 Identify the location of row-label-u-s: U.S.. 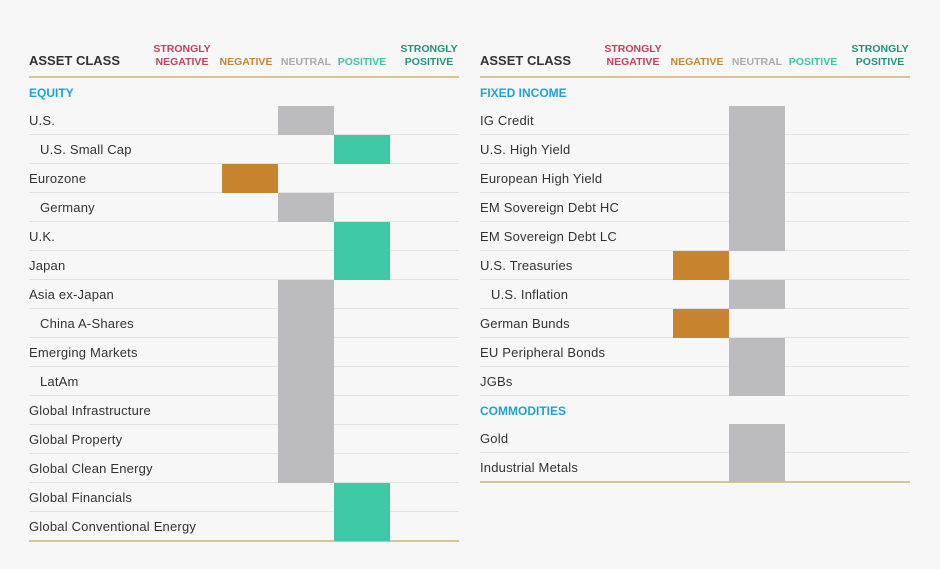
(42, 120).